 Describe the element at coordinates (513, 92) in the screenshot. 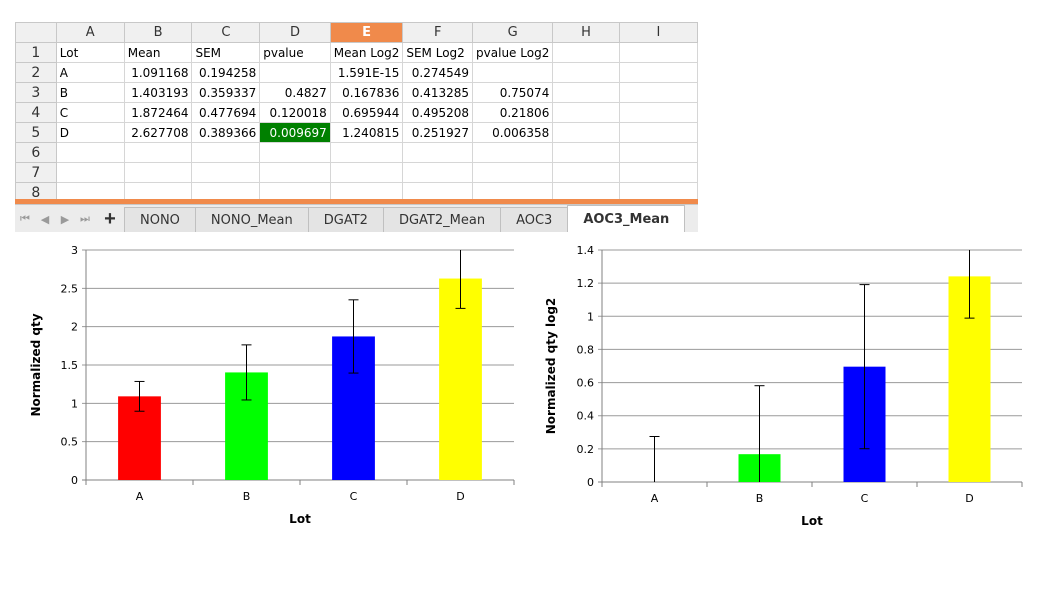

I see `cell-g3: 0.75074` at that location.